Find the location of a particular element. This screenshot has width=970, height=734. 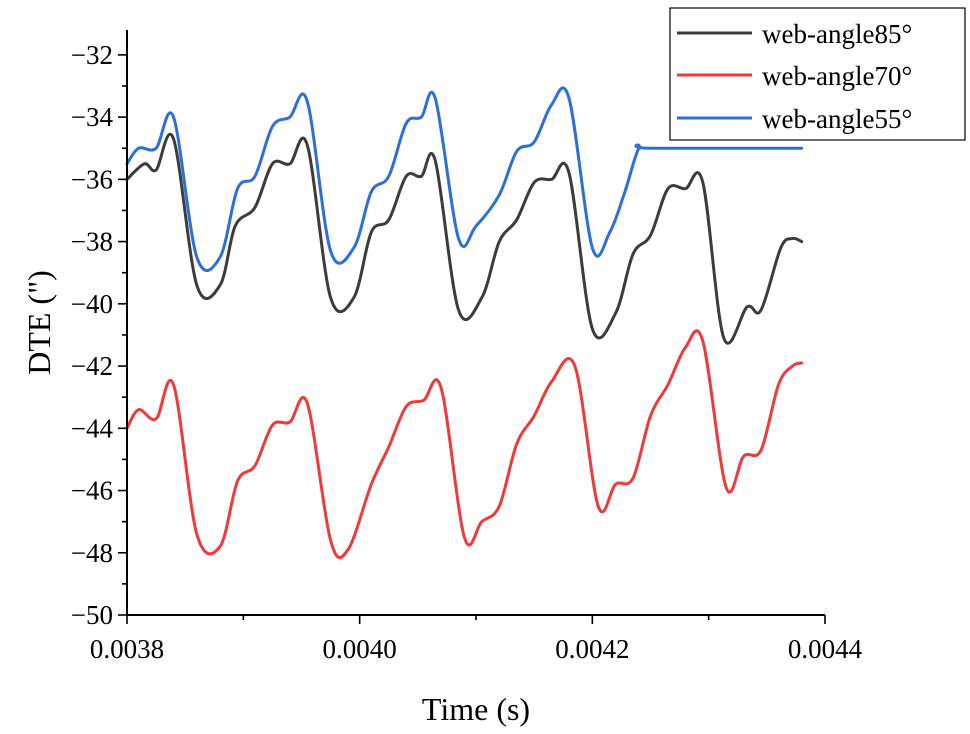

y-tick-label: −40 is located at coordinates (92, 304).